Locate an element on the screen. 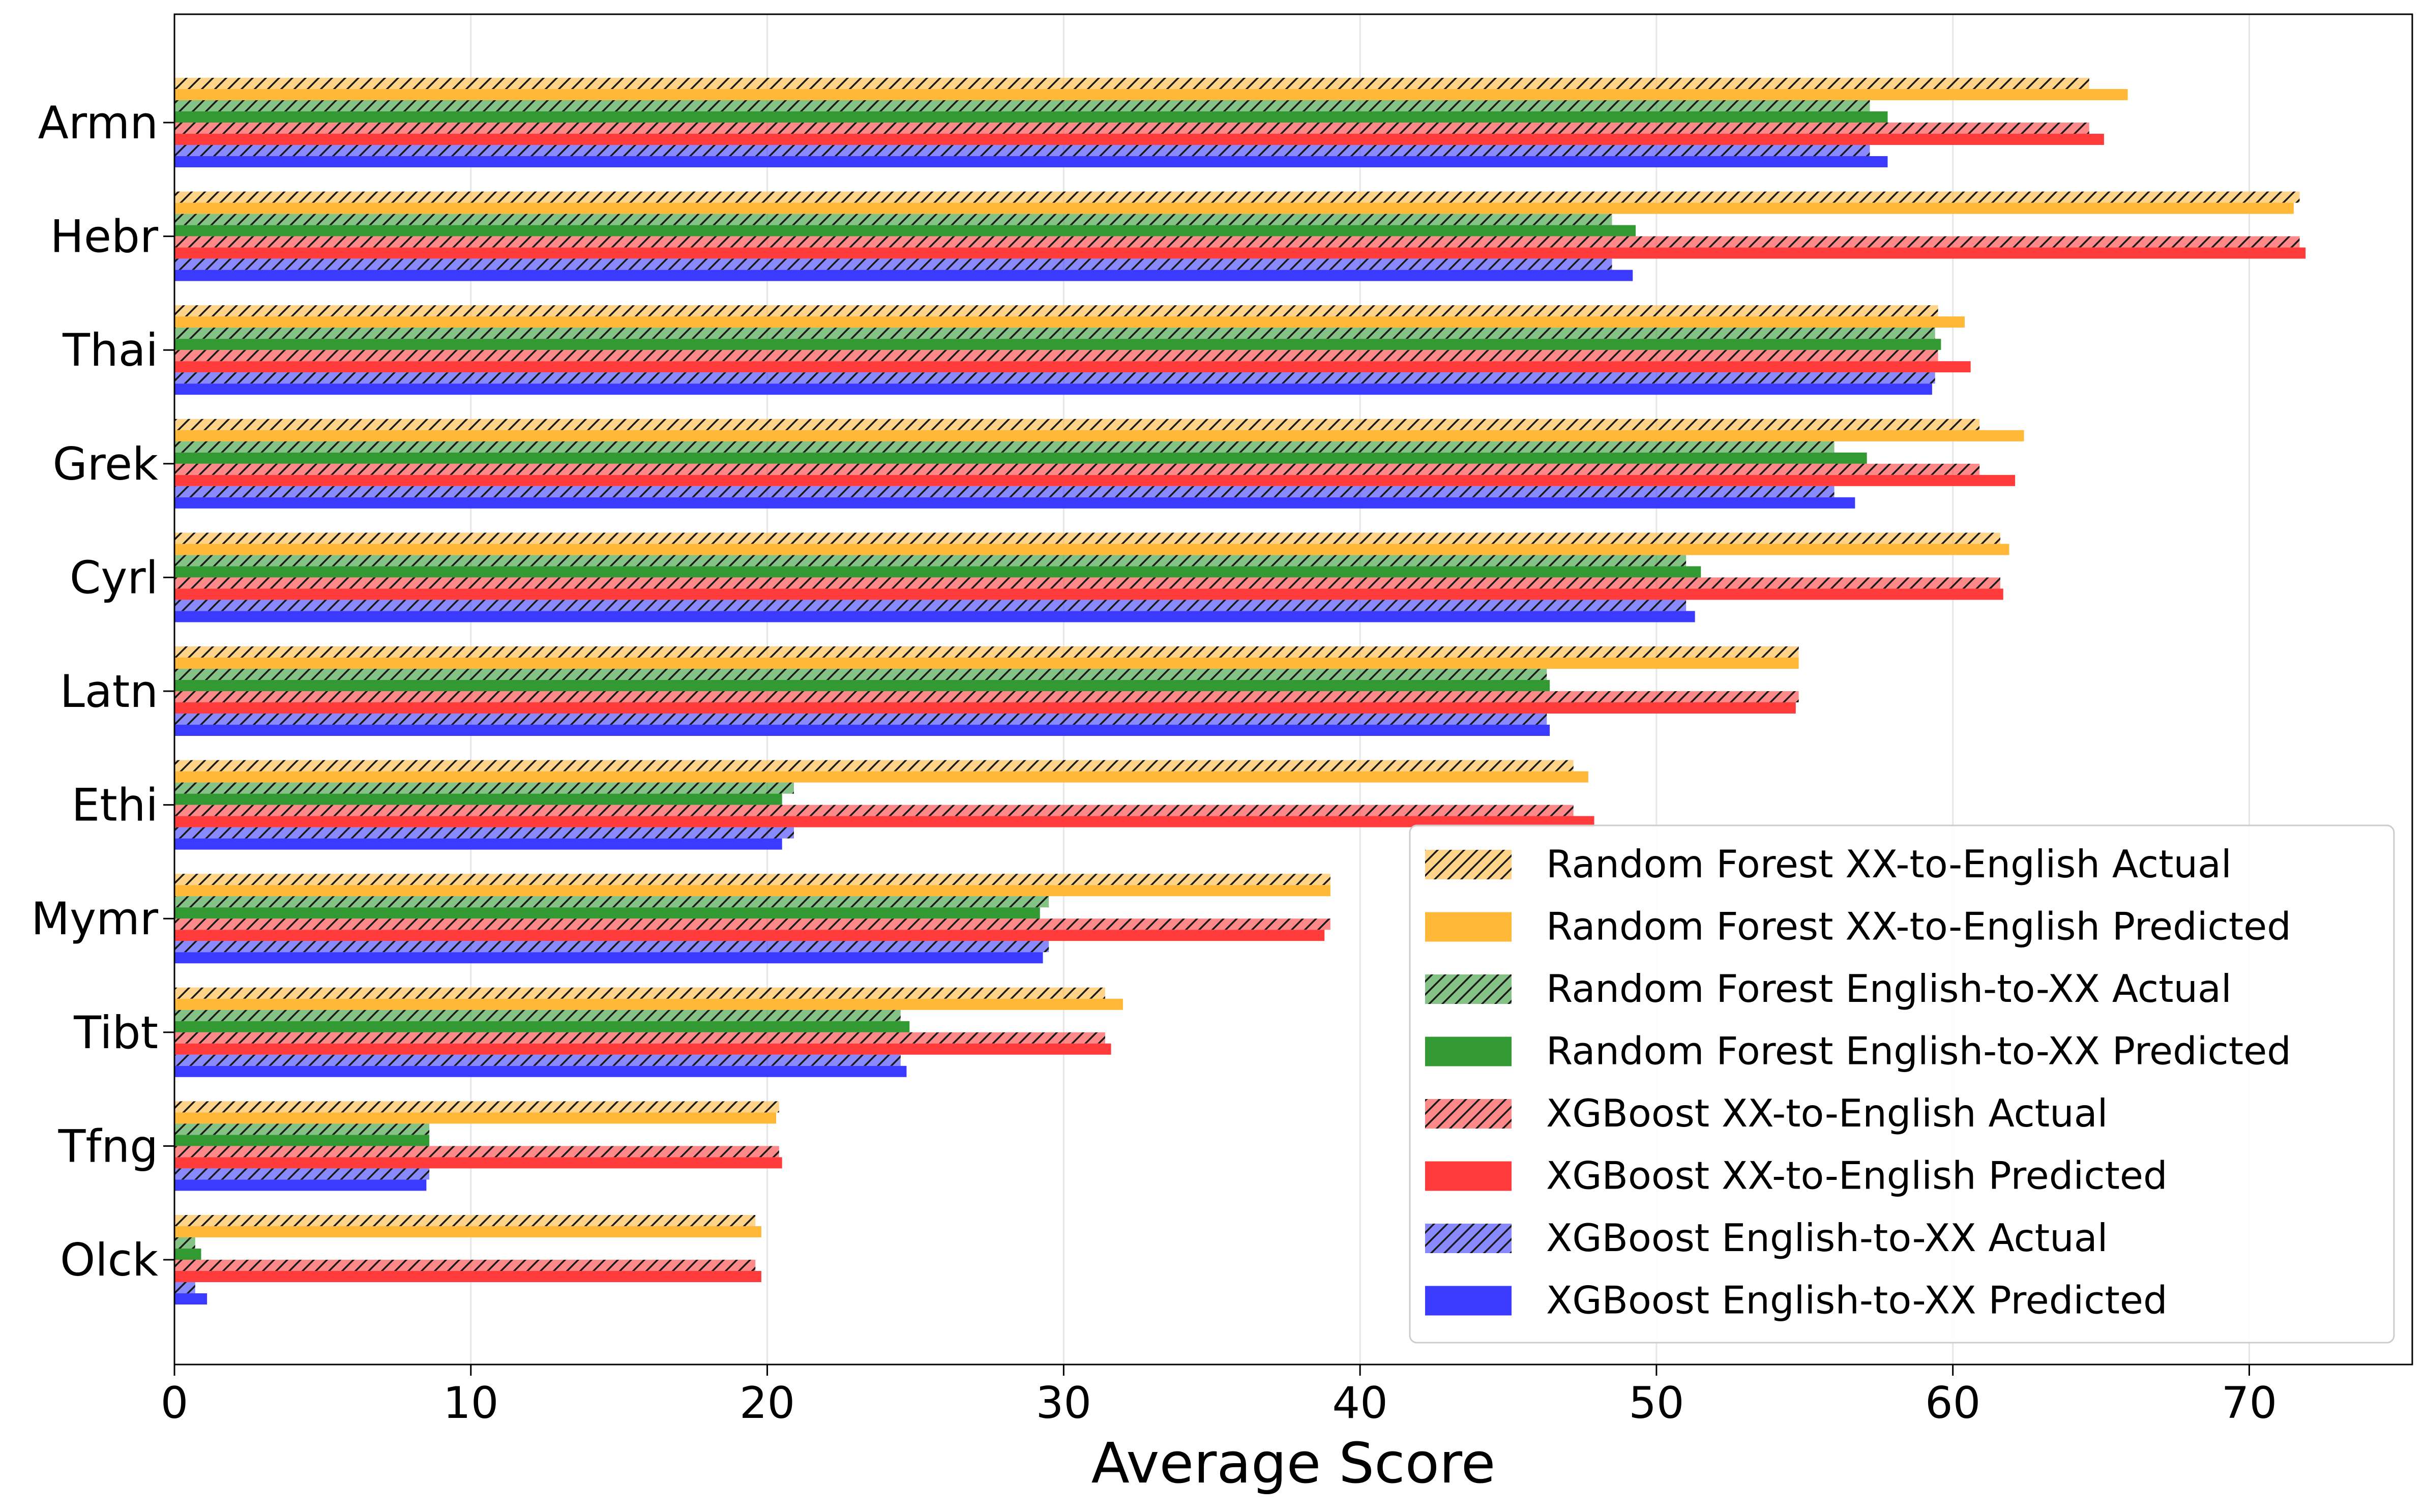  bar-latn-xgboost-english-to-xx-predicted is located at coordinates (862, 730).